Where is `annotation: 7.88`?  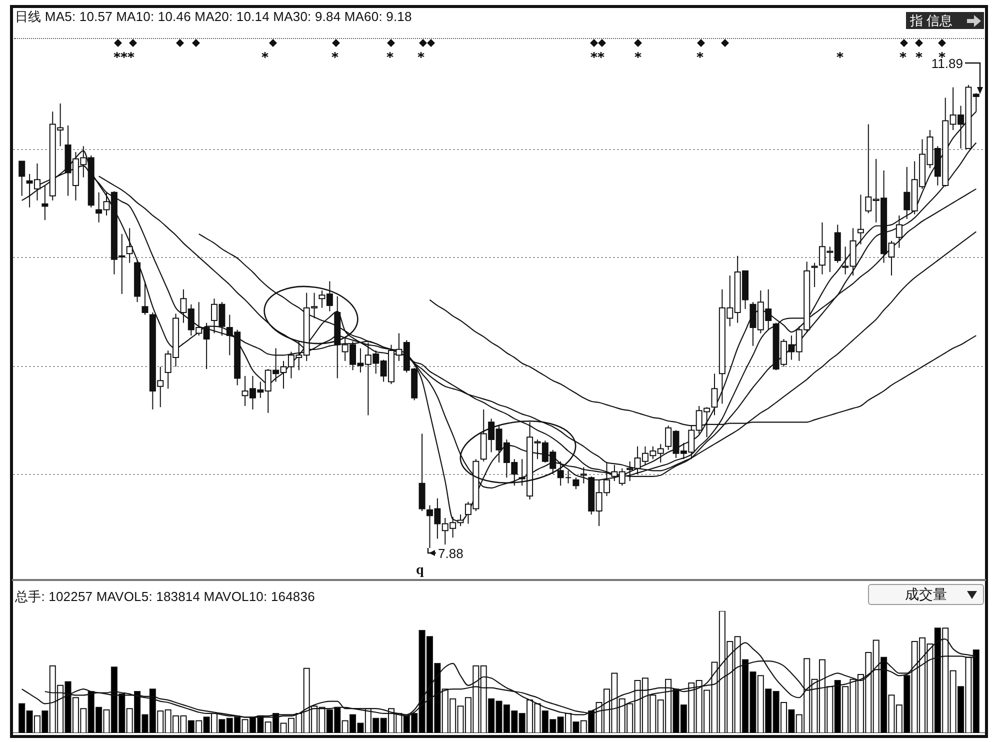 annotation: 7.88 is located at coordinates (451, 553).